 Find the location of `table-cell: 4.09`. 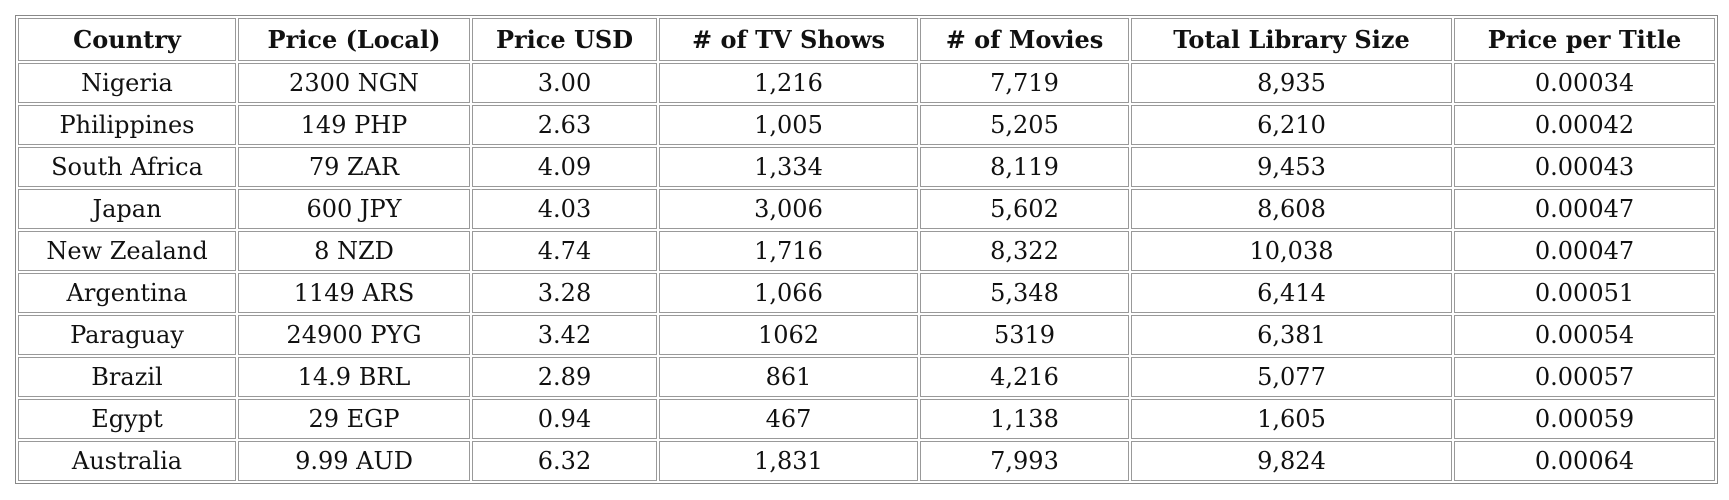

table-cell: 4.09 is located at coordinates (564, 167).